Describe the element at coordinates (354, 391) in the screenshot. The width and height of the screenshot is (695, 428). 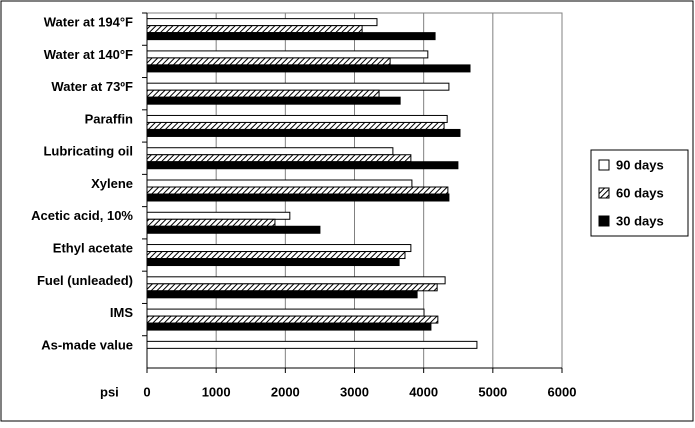
I see `x-tick-label: 3000` at that location.